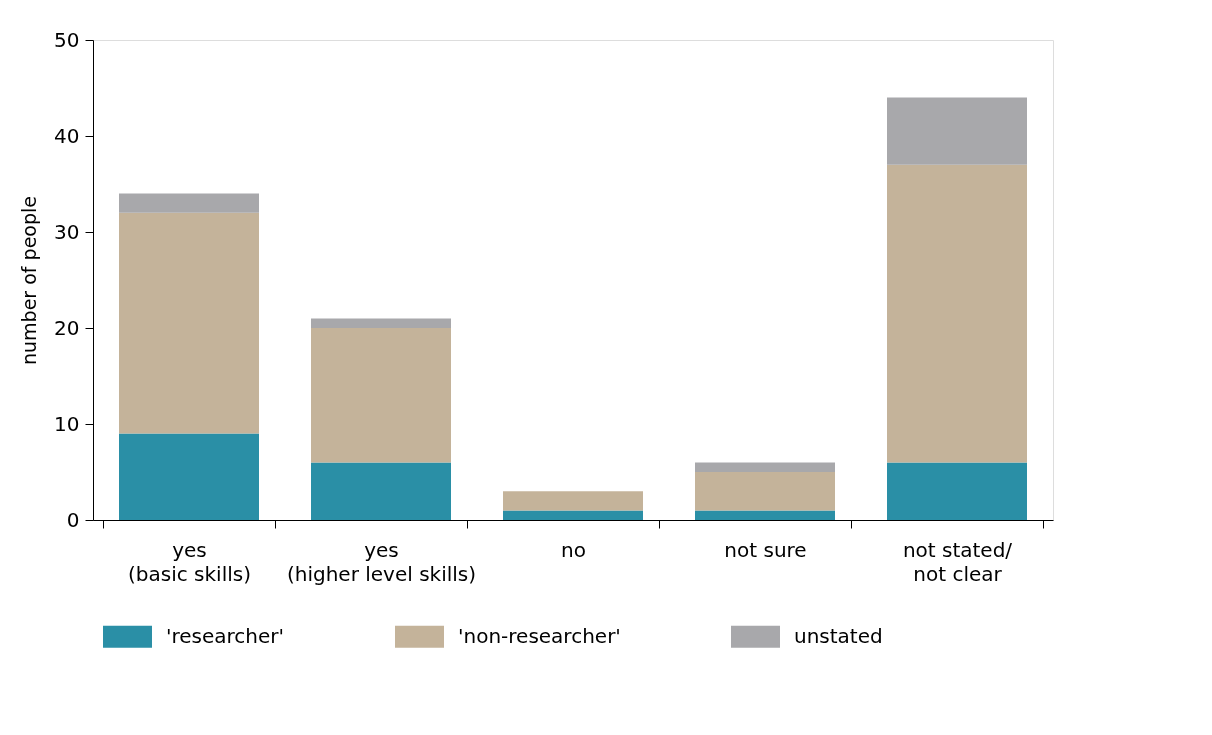  Describe the element at coordinates (765, 549) in the screenshot. I see `x-tick-label: not sure` at that location.